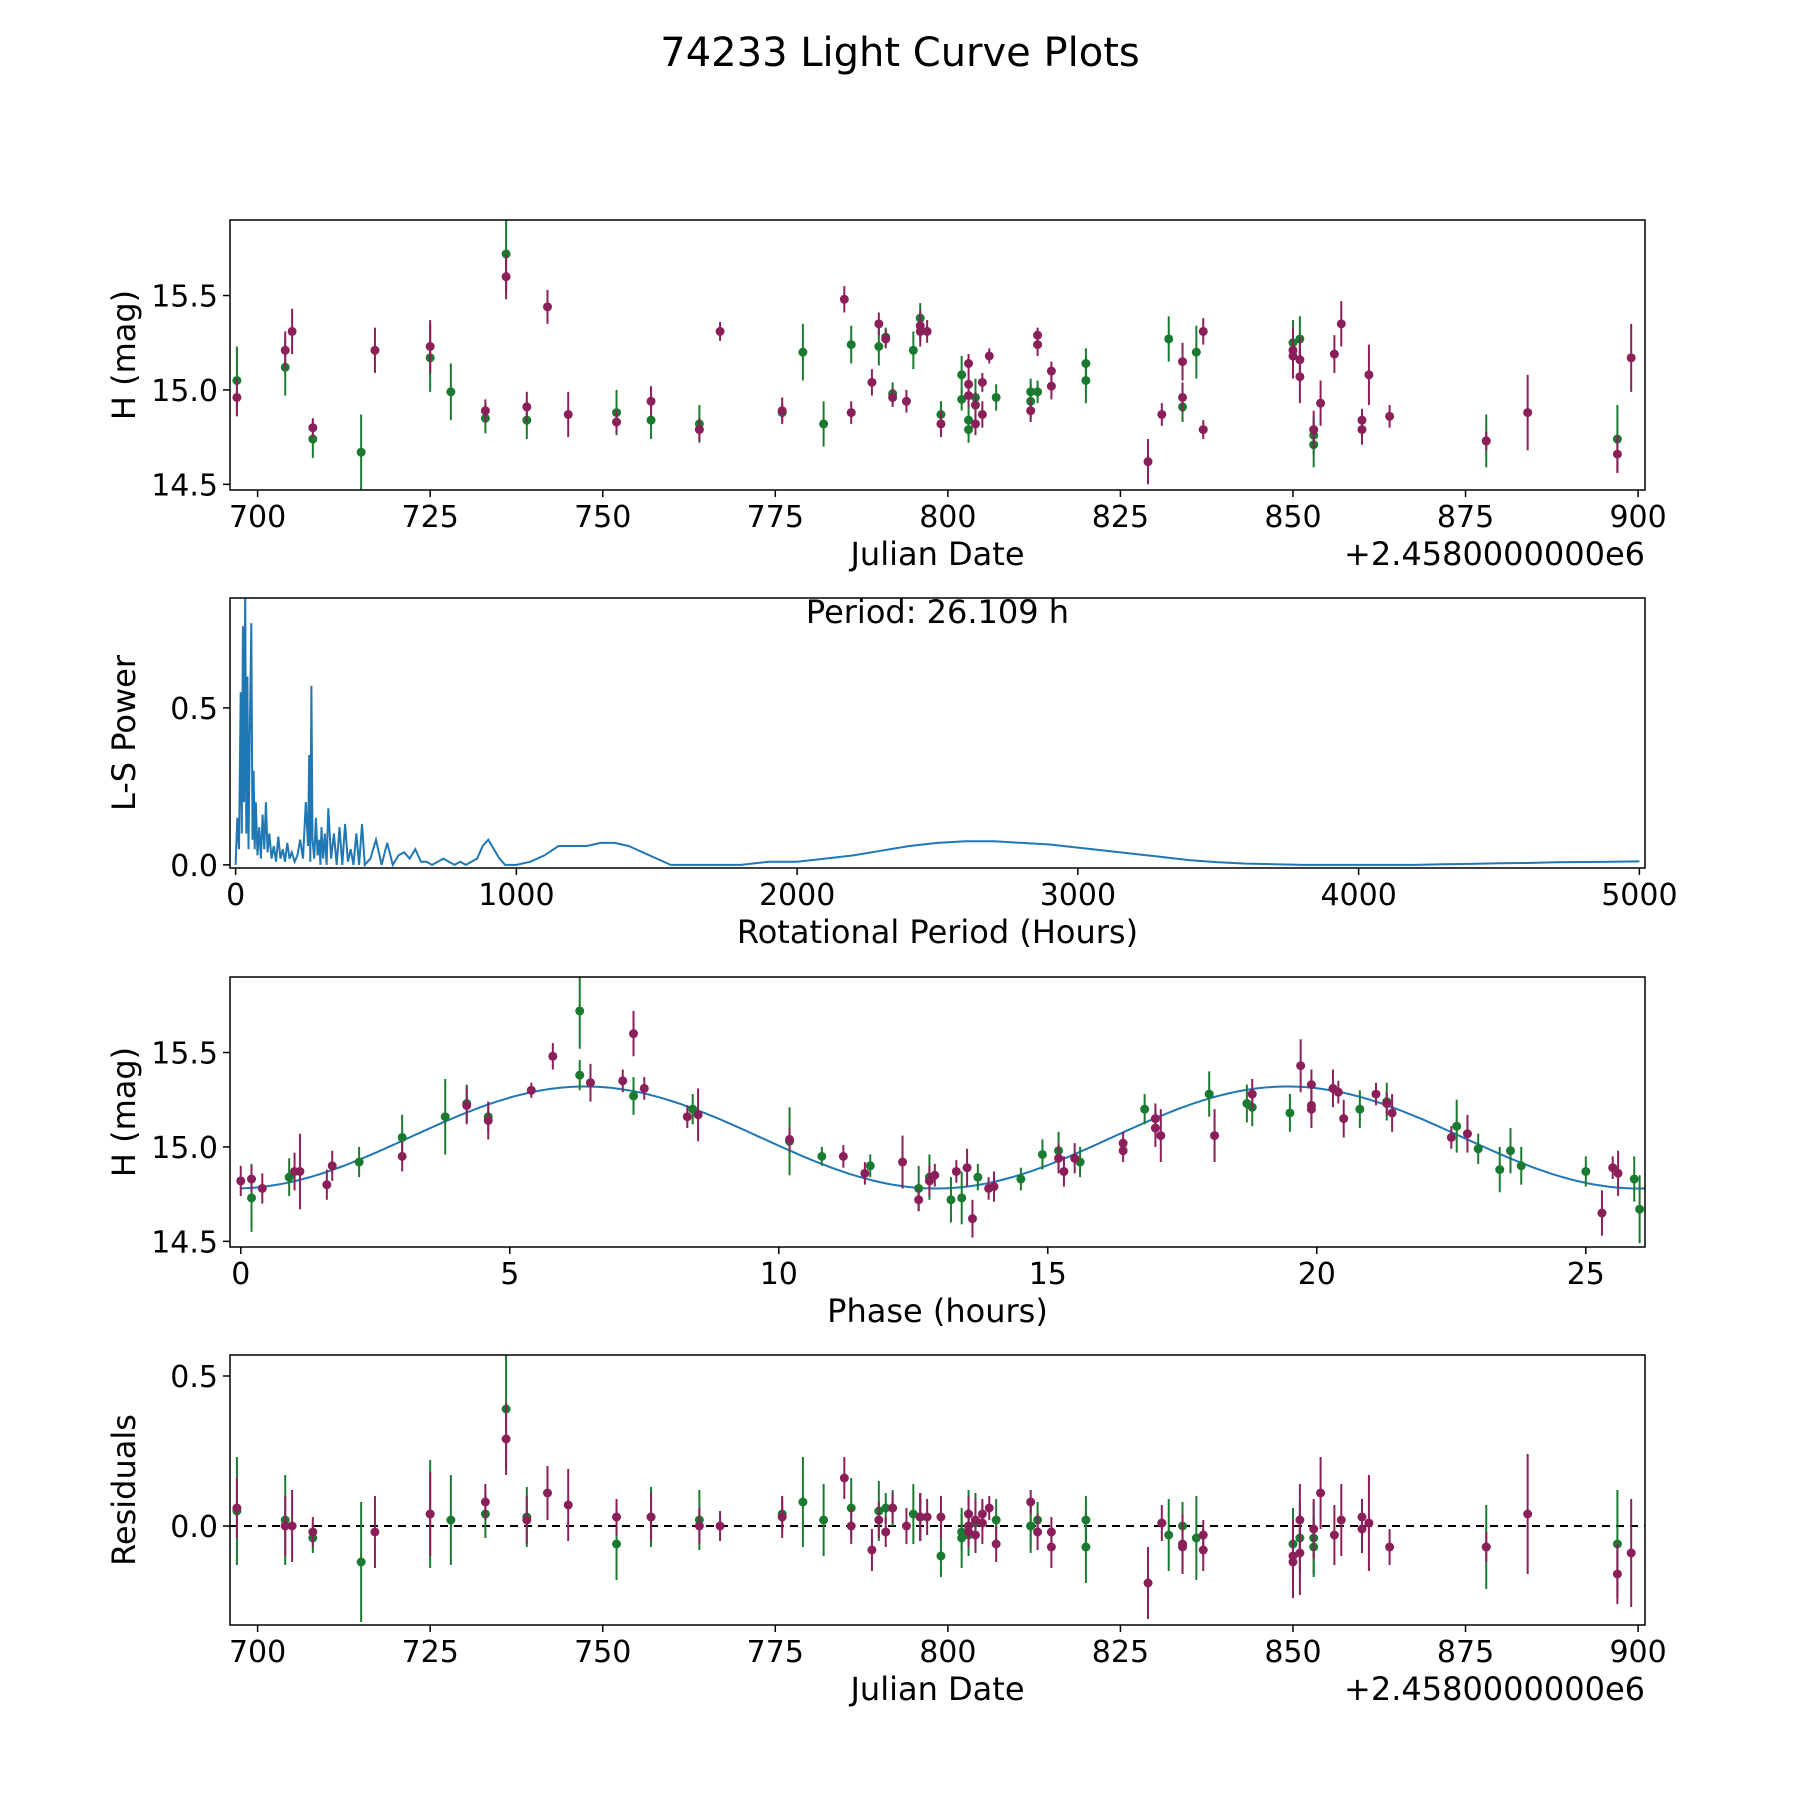 Image resolution: width=1800 pixels, height=1800 pixels. Describe the element at coordinates (1292, 517) in the screenshot. I see `x-tick-label: 850` at that location.